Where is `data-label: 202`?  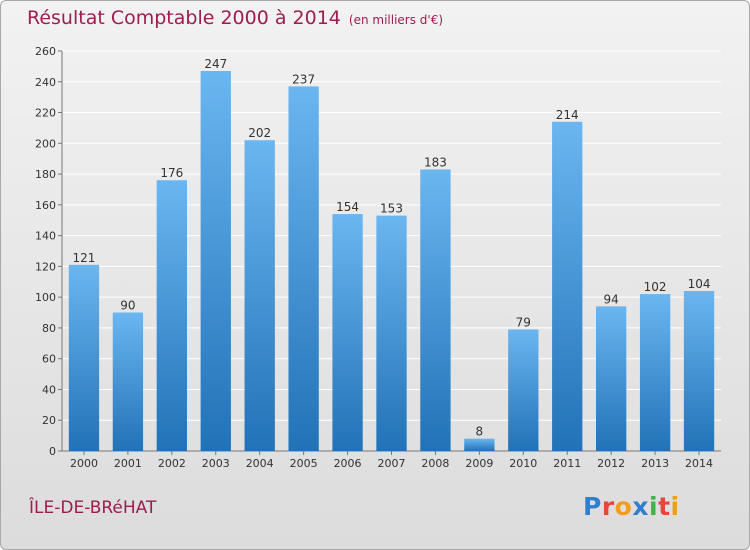
data-label: 202 is located at coordinates (259, 133).